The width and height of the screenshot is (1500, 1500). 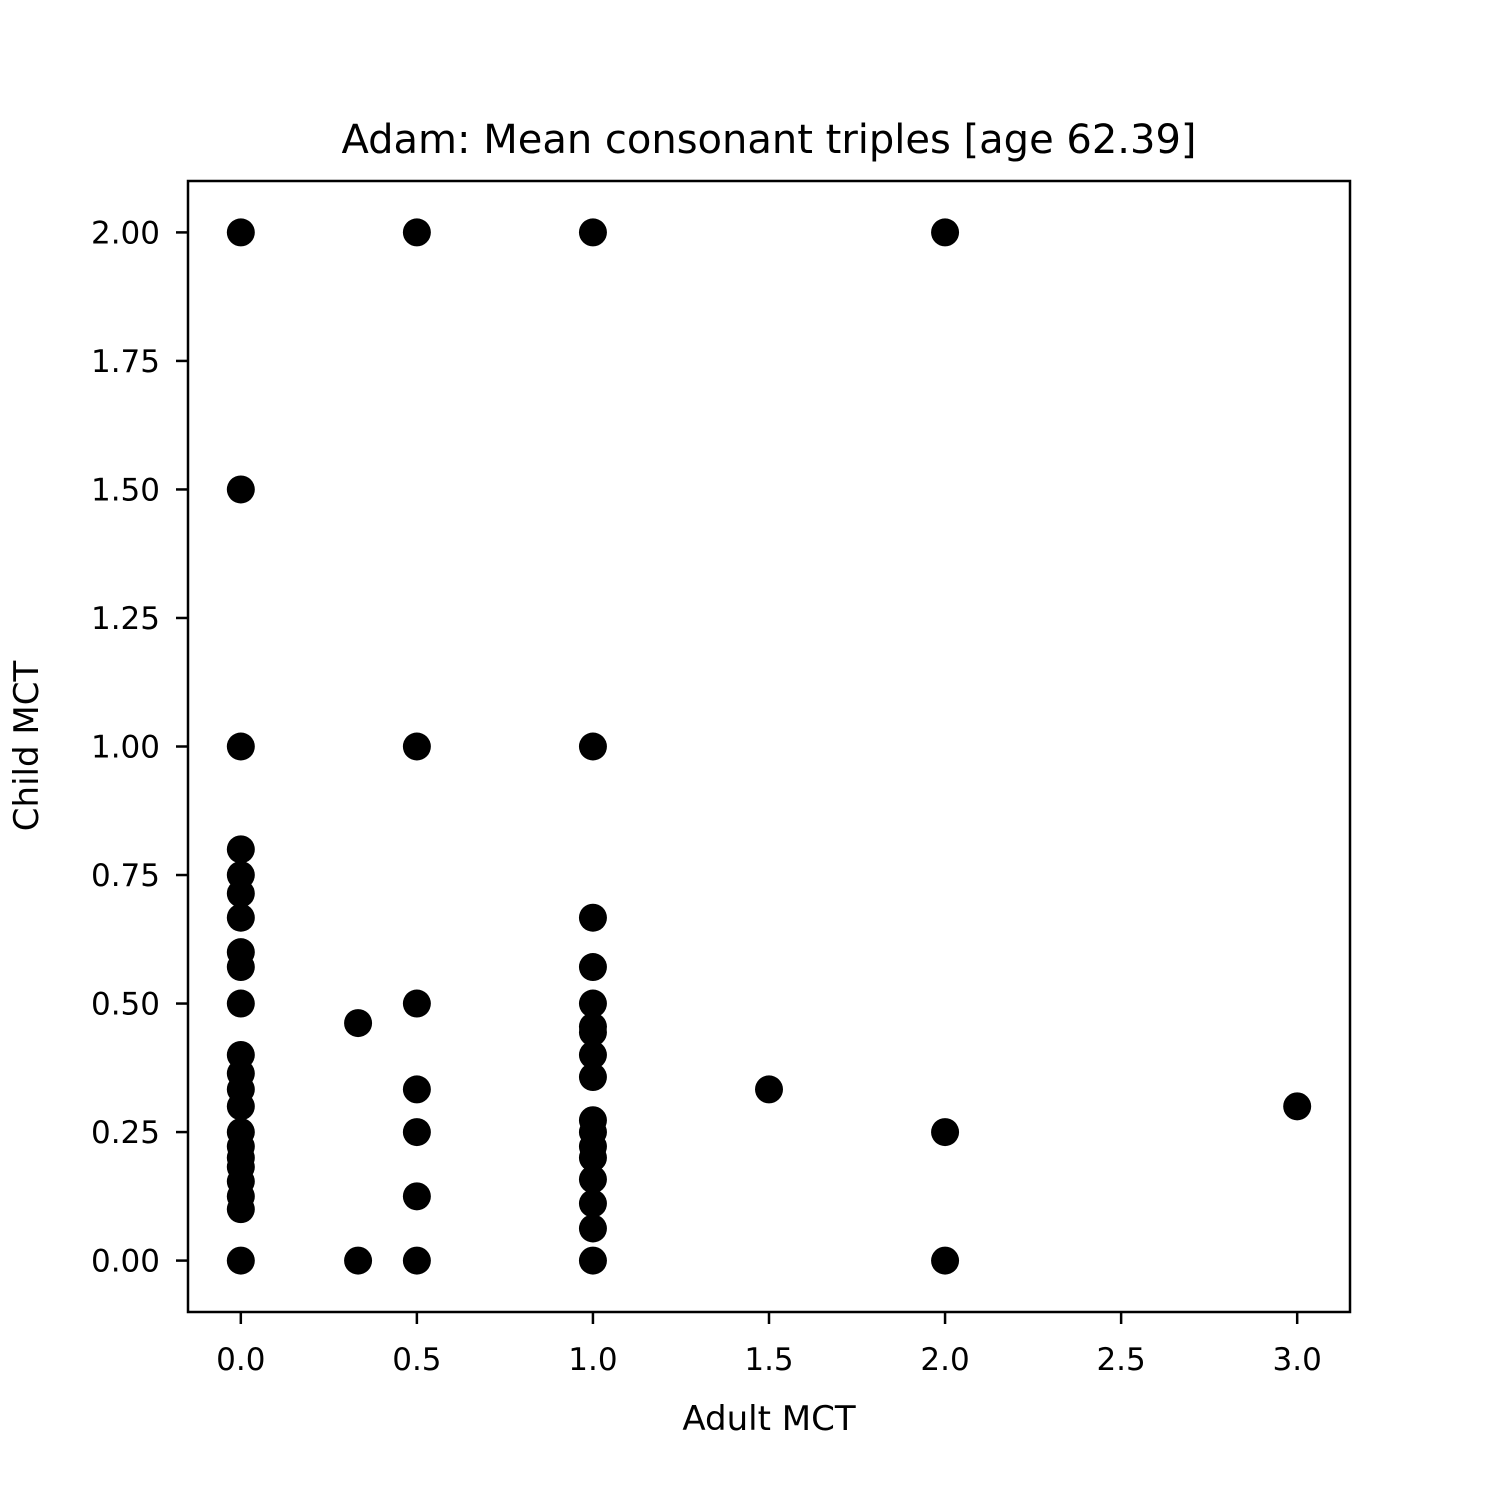 I want to click on x-tick-label: 2.5, so click(x=1120, y=1360).